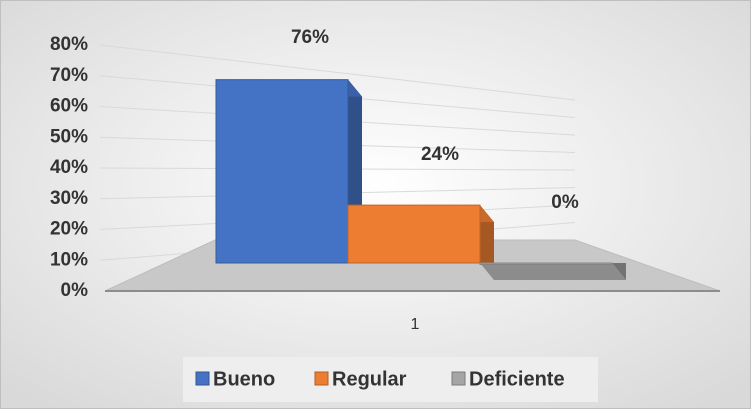 The height and width of the screenshot is (409, 751). Describe the element at coordinates (69, 198) in the screenshot. I see `y-tick-label: 30%` at that location.